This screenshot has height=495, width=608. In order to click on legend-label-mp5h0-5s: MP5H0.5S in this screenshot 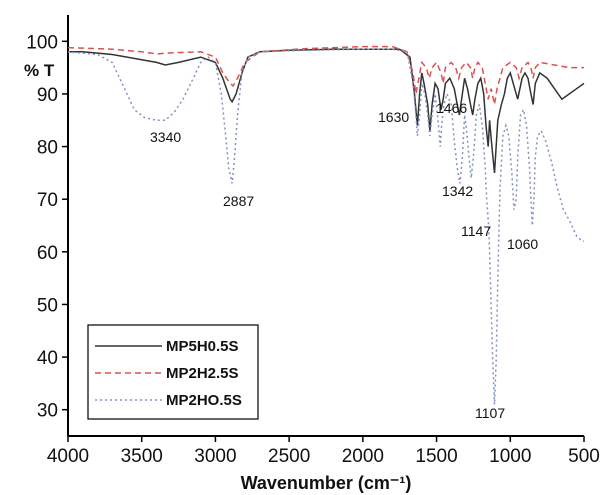, I will do `click(202, 346)`.